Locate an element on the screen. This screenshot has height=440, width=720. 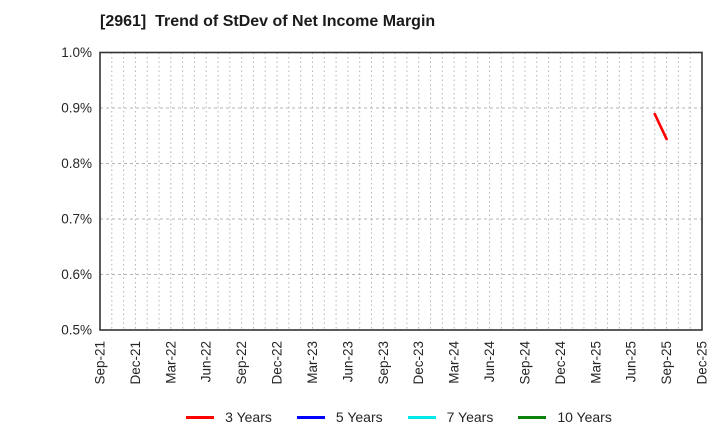
x-tick-label: Mar-24 is located at coordinates (454, 362).